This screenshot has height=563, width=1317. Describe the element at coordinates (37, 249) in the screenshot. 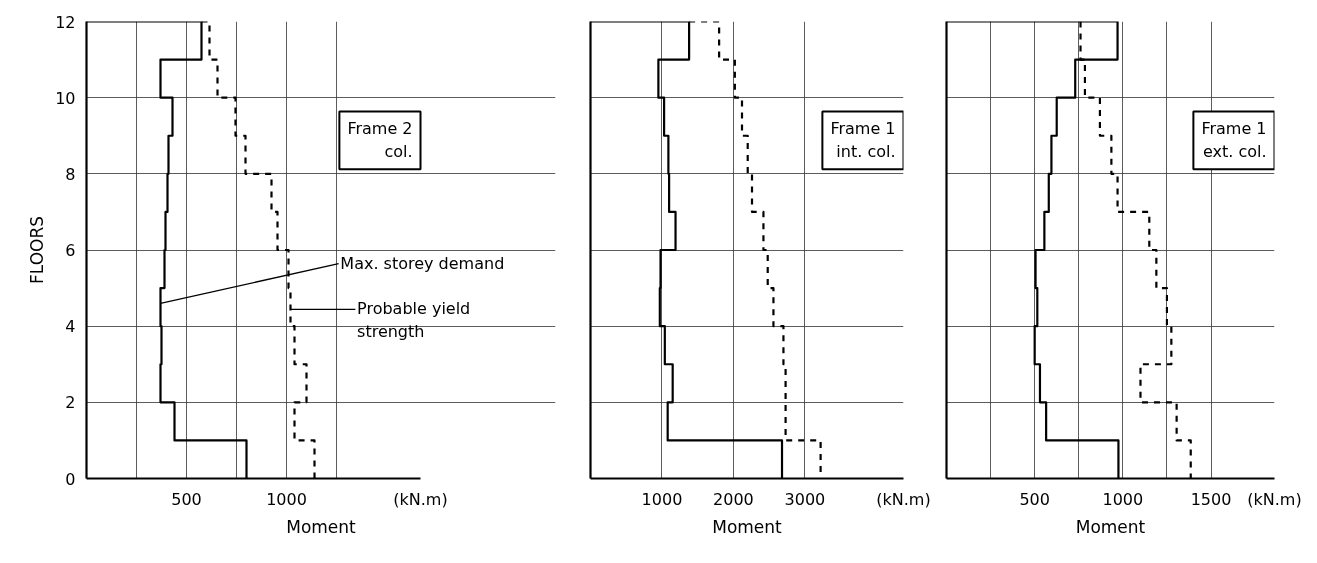

I see `y-axis-title: FLOORS` at that location.